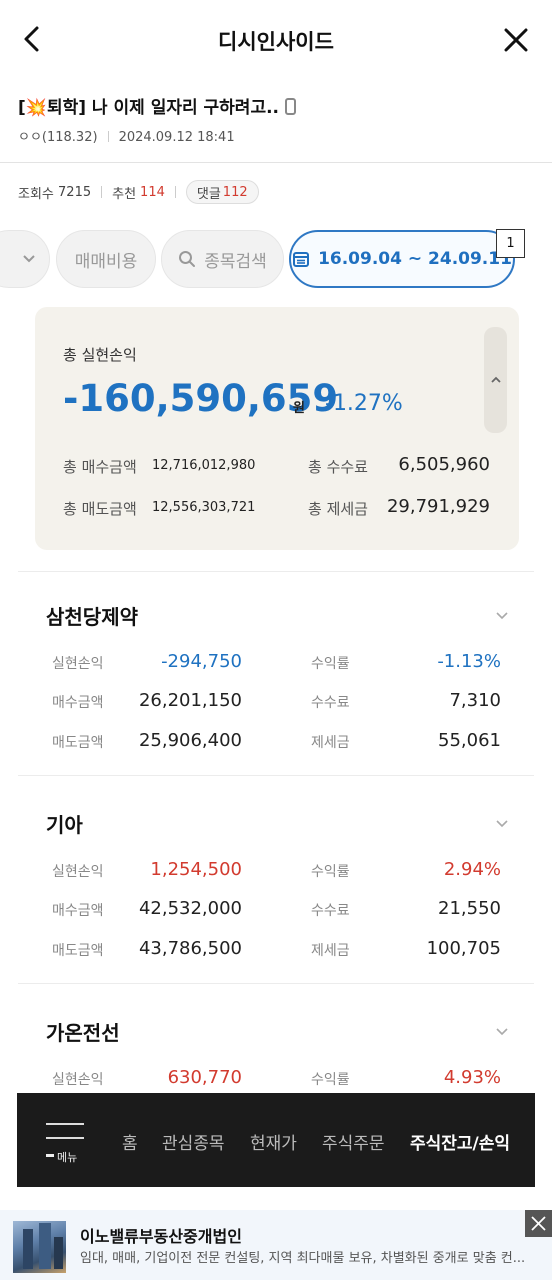 The image size is (552, 1280). I want to click on page-title: 디시인사이드, so click(276, 42).